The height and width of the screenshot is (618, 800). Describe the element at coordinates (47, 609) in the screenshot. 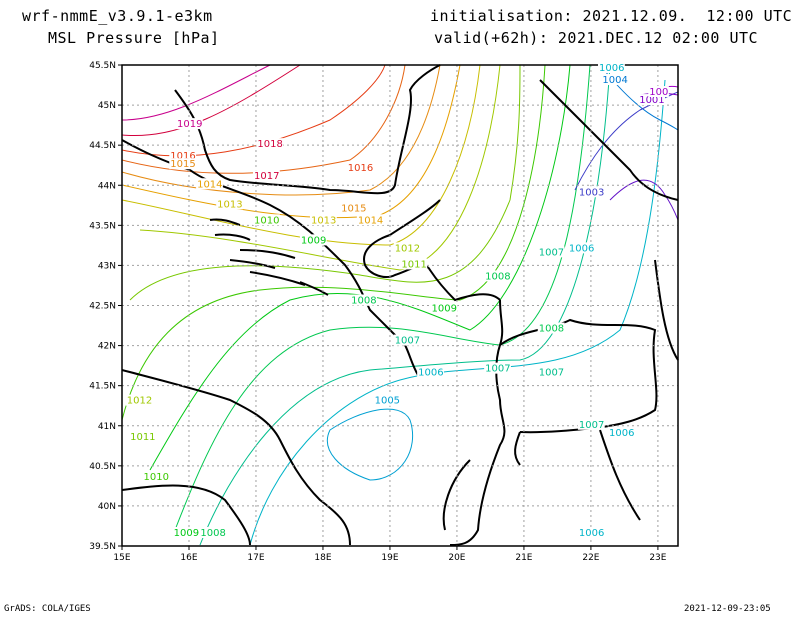

I see `footer-credit: GrADS: COLA/IGES` at that location.